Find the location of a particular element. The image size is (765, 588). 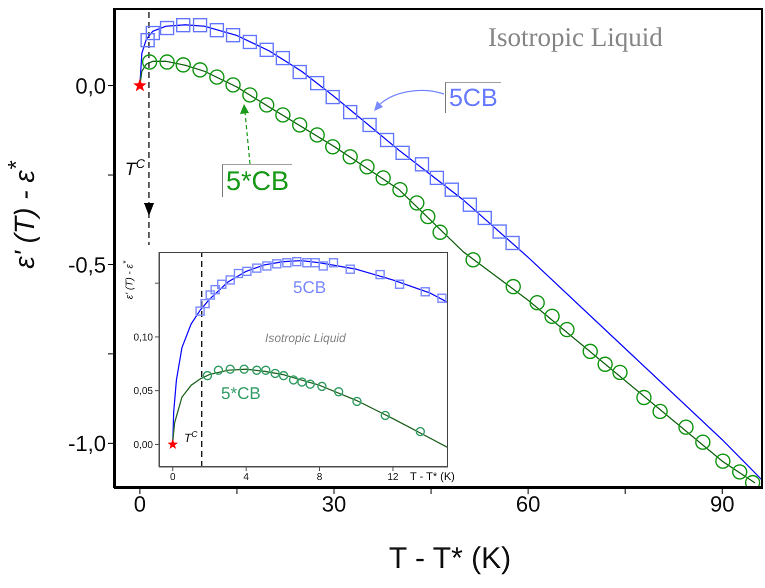

y-tick-label: 0,0 is located at coordinates (90, 85).